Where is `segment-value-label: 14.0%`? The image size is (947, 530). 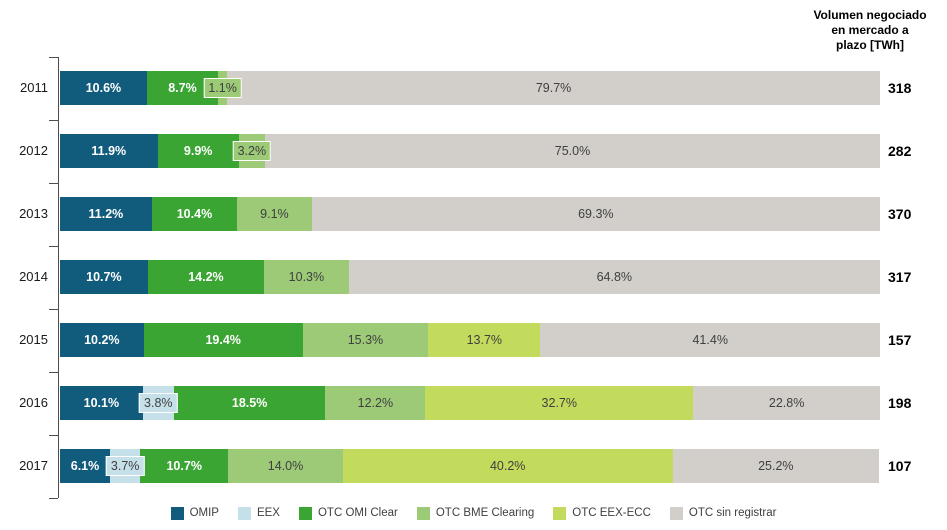
segment-value-label: 14.0% is located at coordinates (285, 466).